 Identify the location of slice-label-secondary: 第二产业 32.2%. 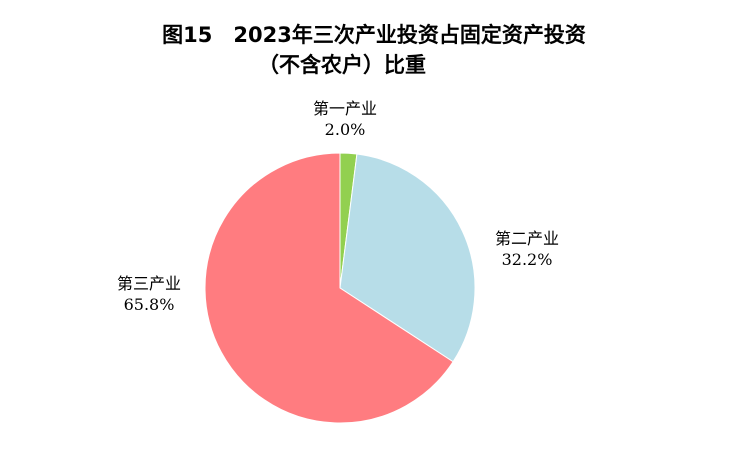
(527, 249).